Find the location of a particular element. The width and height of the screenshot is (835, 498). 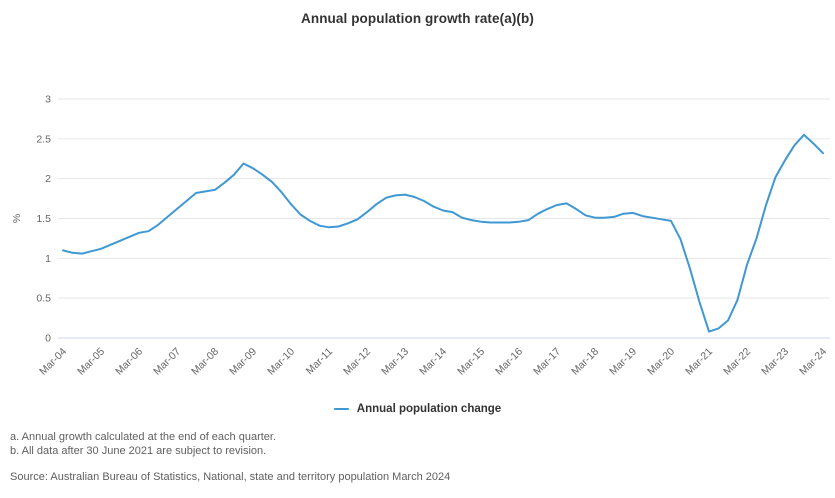

x-tick-label: Mar-16 is located at coordinates (509, 362).